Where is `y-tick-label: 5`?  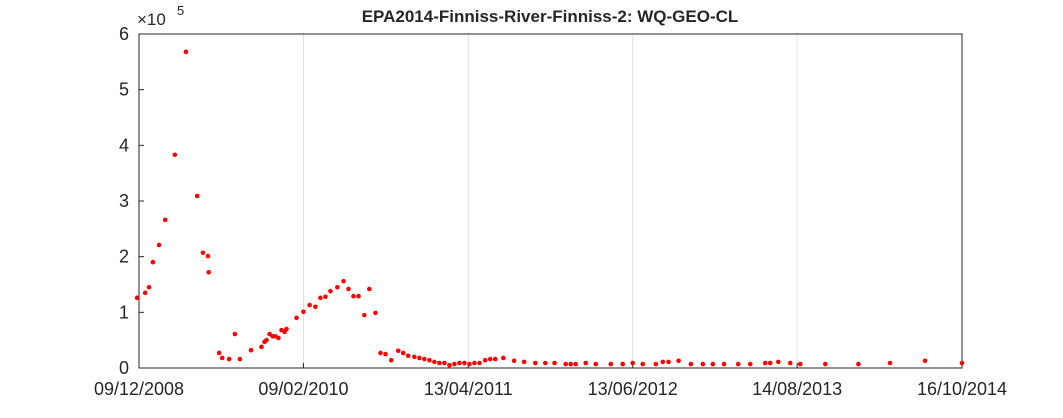 y-tick-label: 5 is located at coordinates (124, 90).